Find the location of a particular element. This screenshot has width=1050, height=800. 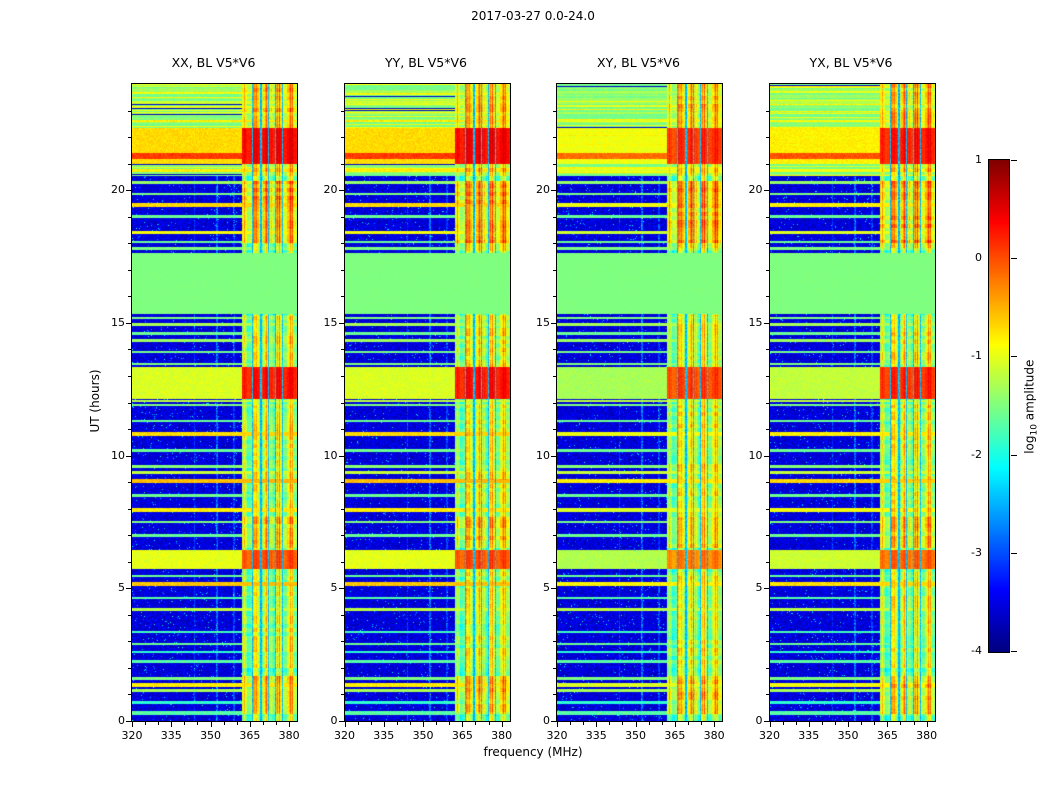

colorbar-tick-label: 0 is located at coordinates (978, 258).